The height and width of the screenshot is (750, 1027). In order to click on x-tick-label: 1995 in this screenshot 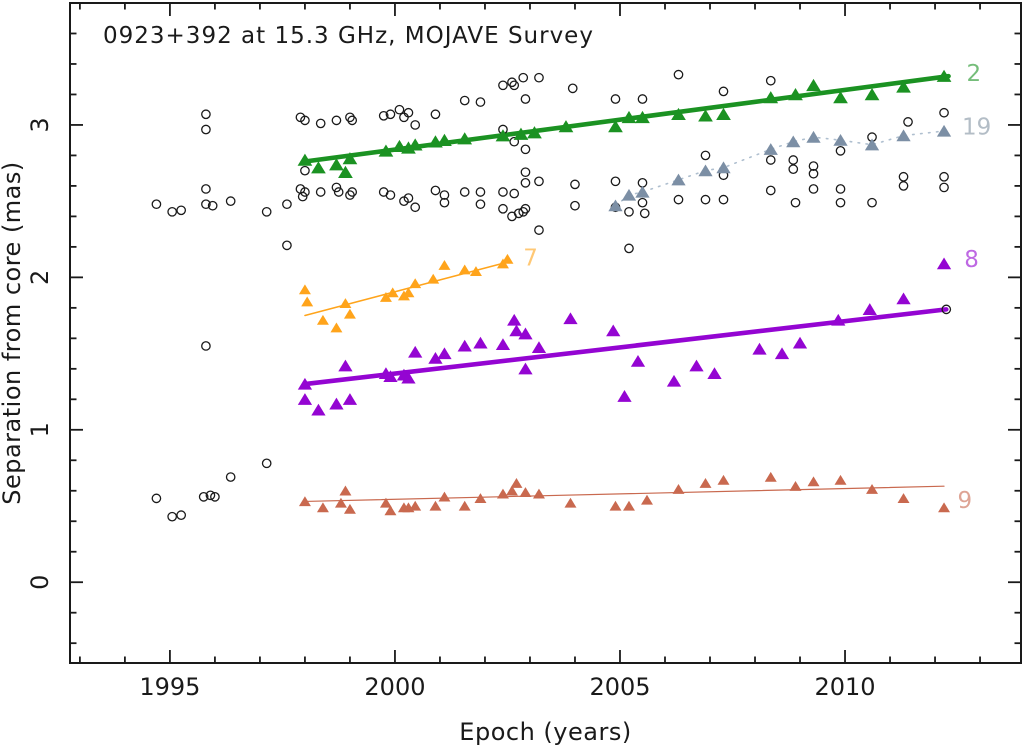, I will do `click(169, 687)`.